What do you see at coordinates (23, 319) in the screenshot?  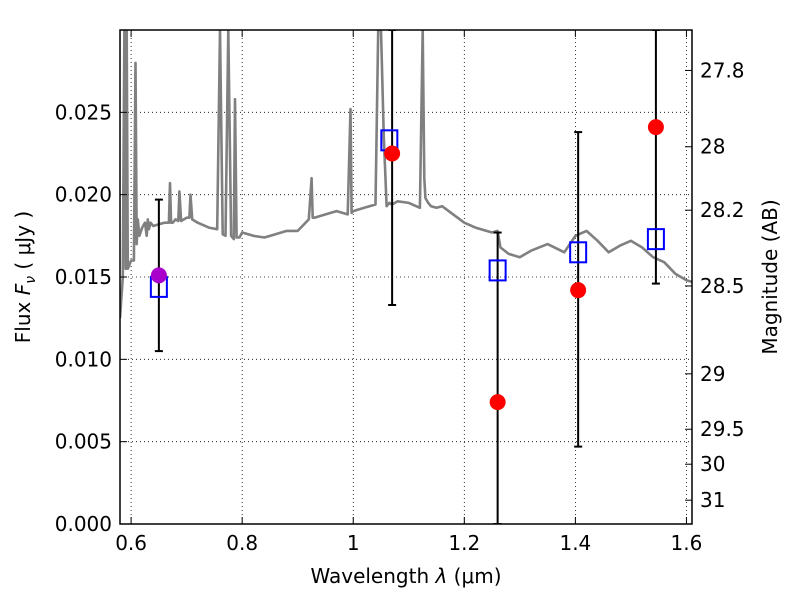 I see `y-axis-title-prefix: Flux` at bounding box center [23, 319].